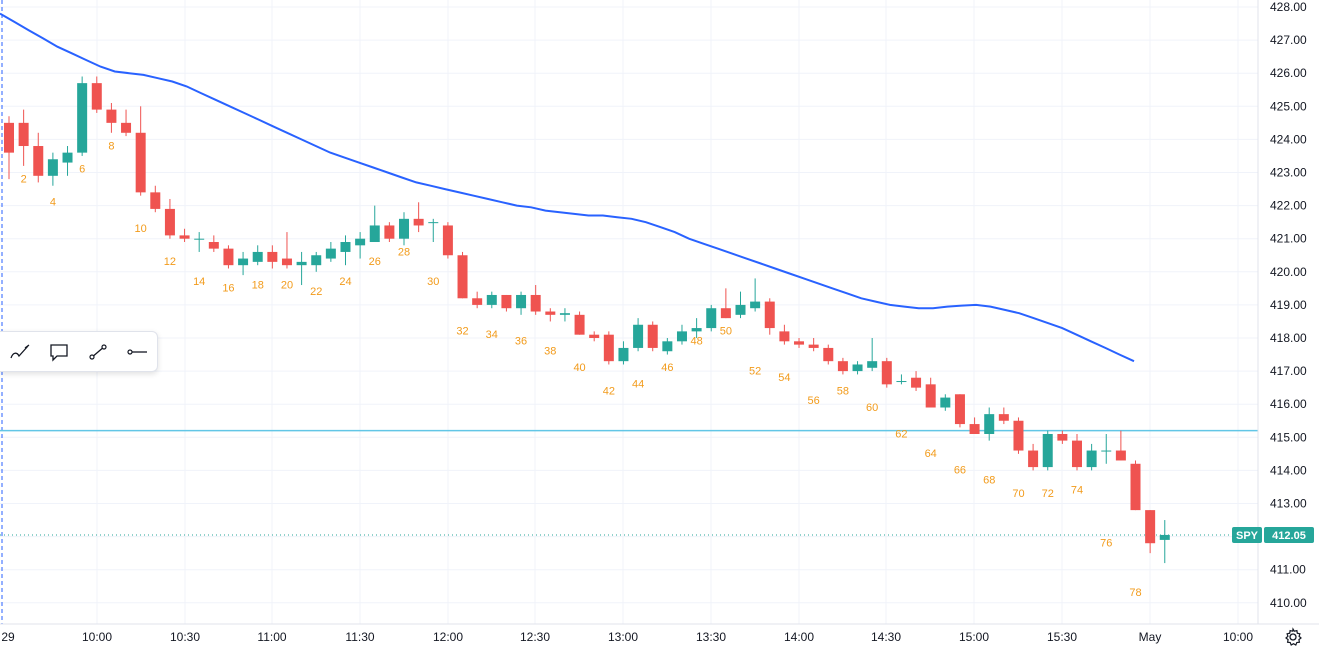 The height and width of the screenshot is (653, 1319). What do you see at coordinates (1288, 239) in the screenshot?
I see `y-tick-label: 421.00` at bounding box center [1288, 239].